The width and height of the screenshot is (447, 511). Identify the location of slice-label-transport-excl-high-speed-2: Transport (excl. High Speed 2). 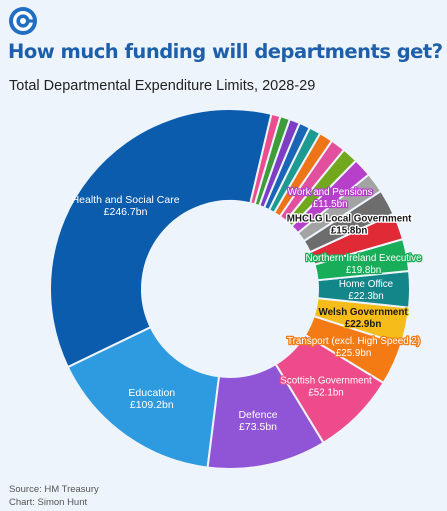
(353, 341).